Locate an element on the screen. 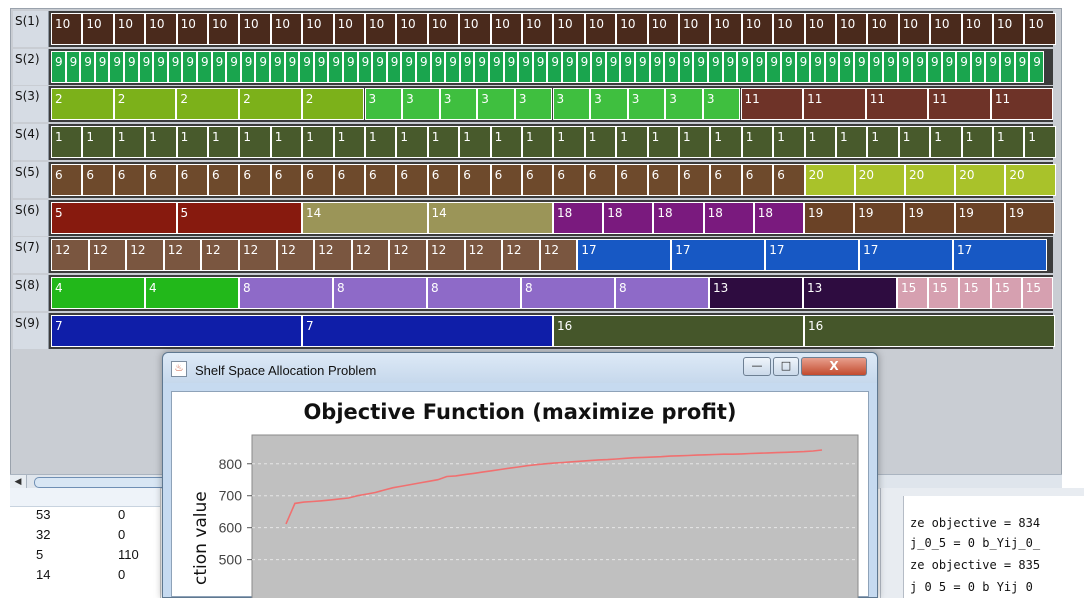  close-button: X is located at coordinates (834, 366).